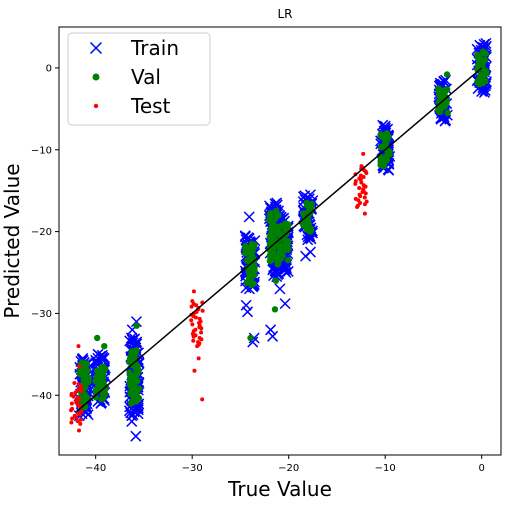 The height and width of the screenshot is (505, 511). What do you see at coordinates (95, 468) in the screenshot?
I see `x-tick-label-0: −40` at bounding box center [95, 468].